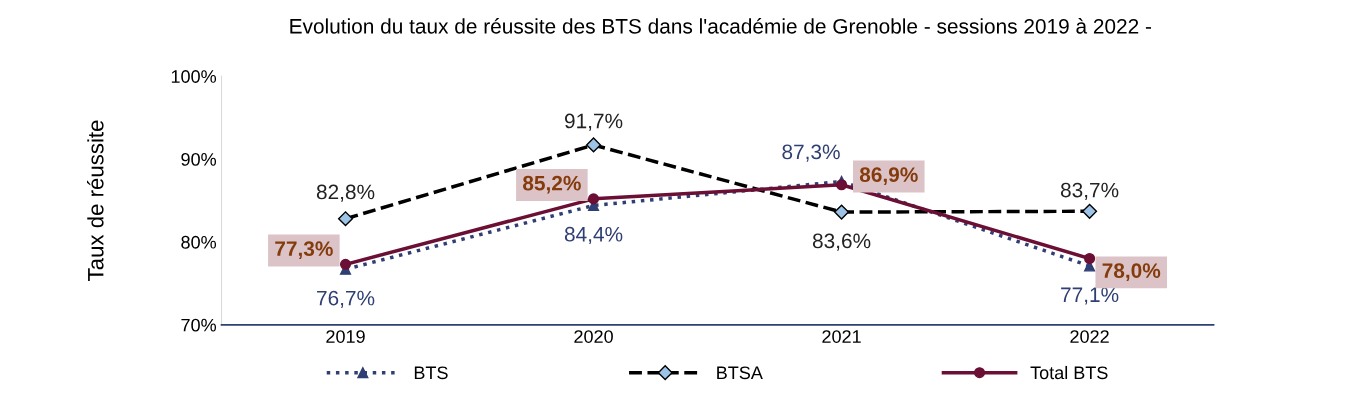 This screenshot has height=401, width=1359. Describe the element at coordinates (740, 373) in the screenshot. I see `legend-label: BTSA` at that location.